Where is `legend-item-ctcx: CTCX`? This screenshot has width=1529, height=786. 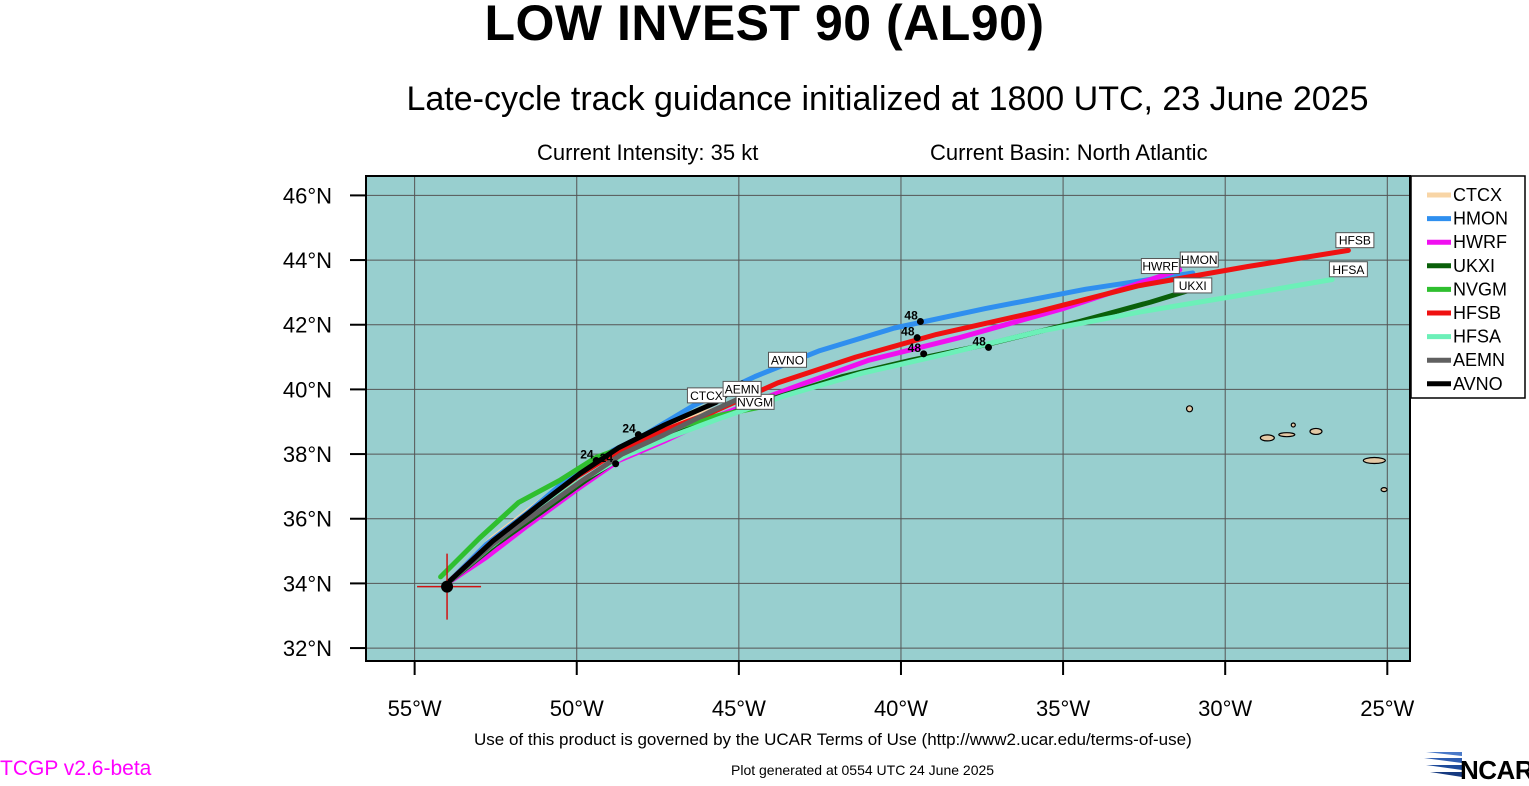 legend-item-ctcx: CTCX is located at coordinates (1464, 195).